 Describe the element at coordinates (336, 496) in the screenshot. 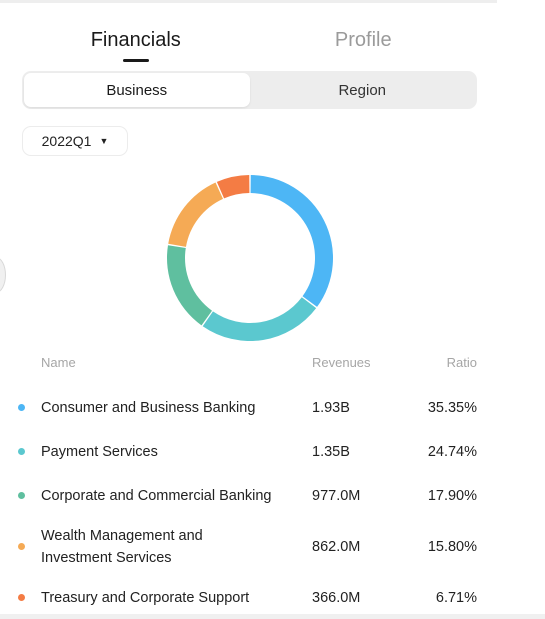

I see `row-revenues: 977.0M` at that location.